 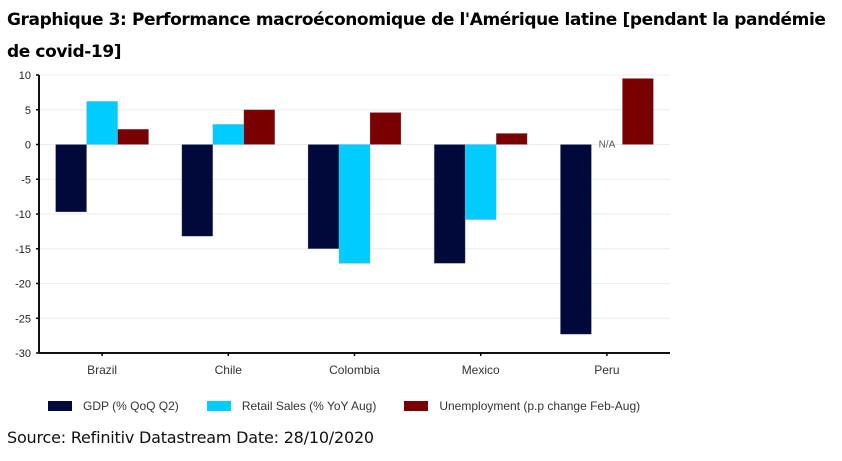 I want to click on bar-gdp-chile, so click(x=197, y=190).